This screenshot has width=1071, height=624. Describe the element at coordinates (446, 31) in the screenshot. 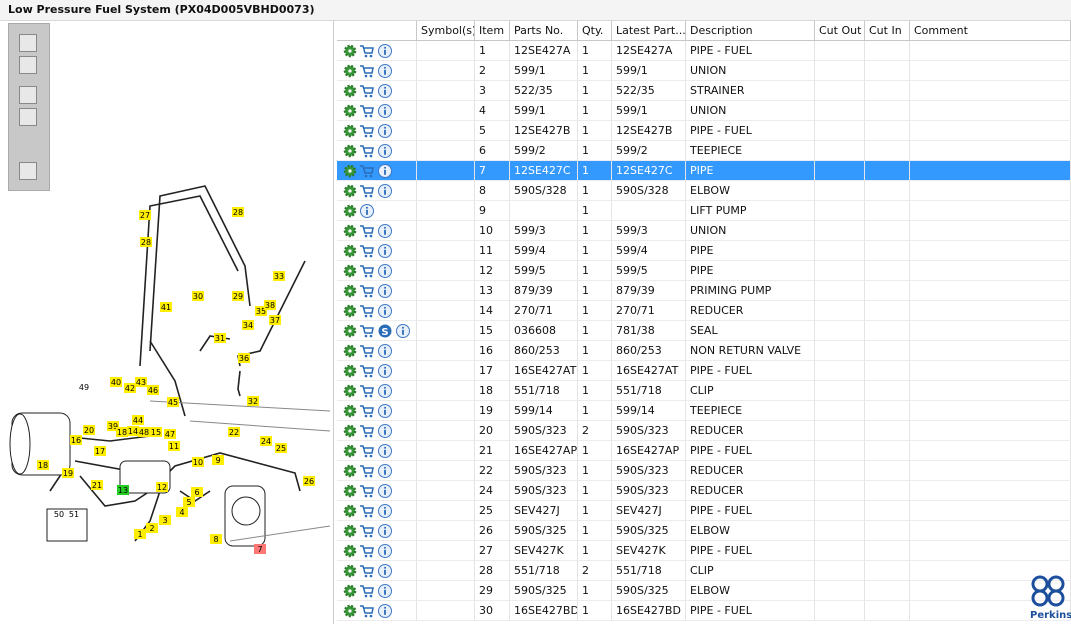

I see `column-header: Symbol(s)` at that location.